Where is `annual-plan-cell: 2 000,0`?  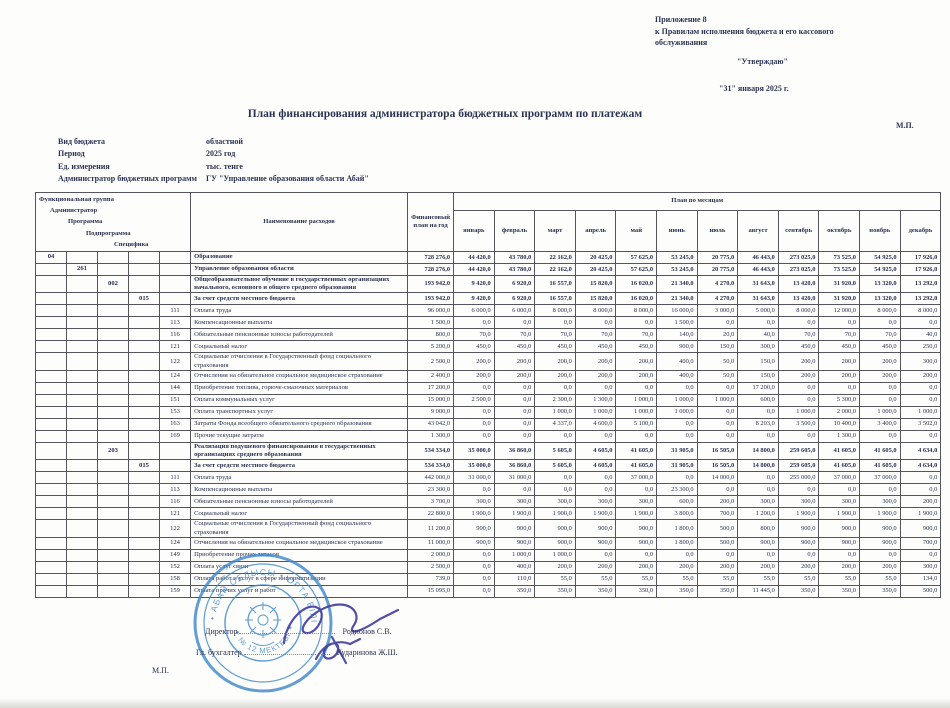 annual-plan-cell: 2 000,0 is located at coordinates (431, 555).